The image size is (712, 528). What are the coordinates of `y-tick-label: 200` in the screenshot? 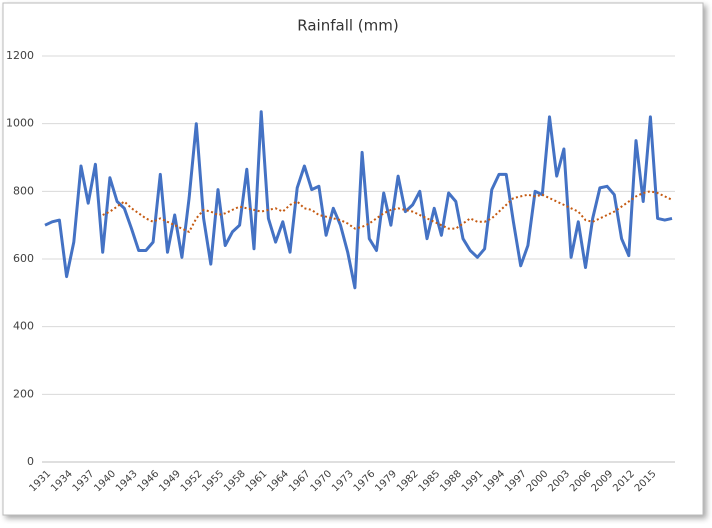 It's located at (23, 393).